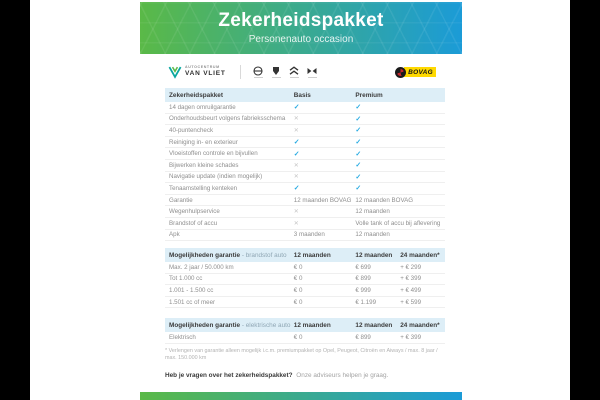 The width and height of the screenshot is (600, 400). I want to click on cell-value: Volle tank of accu bij aflevering, so click(398, 223).